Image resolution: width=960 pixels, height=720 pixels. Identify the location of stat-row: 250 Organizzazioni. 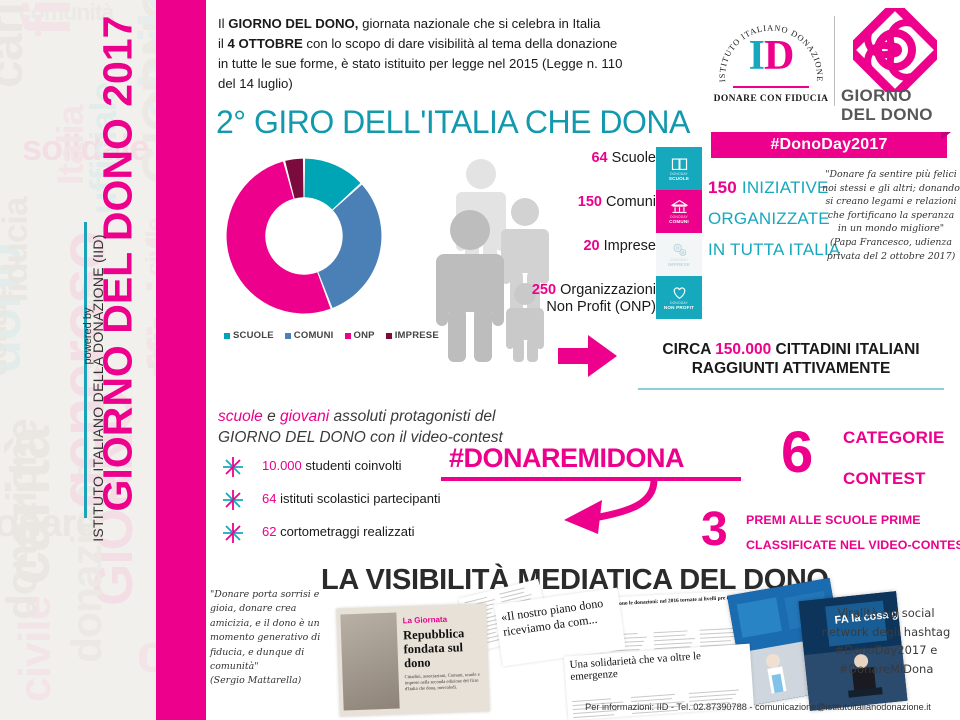
(581, 290).